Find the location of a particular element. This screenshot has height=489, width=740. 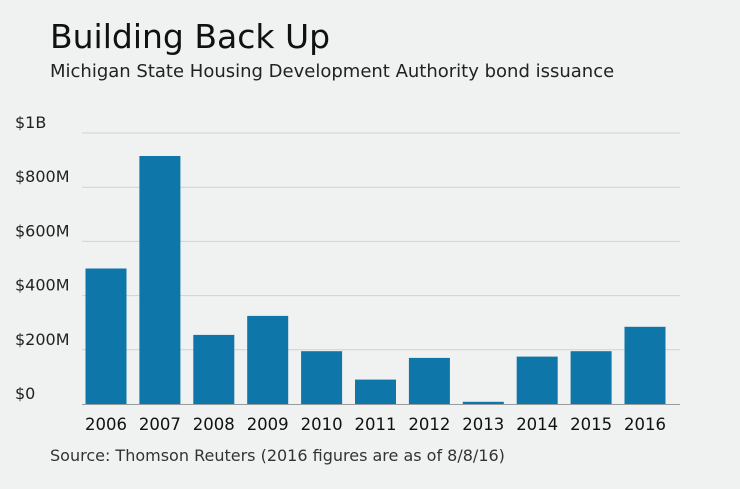

x-tick-label: 2015 is located at coordinates (591, 424).